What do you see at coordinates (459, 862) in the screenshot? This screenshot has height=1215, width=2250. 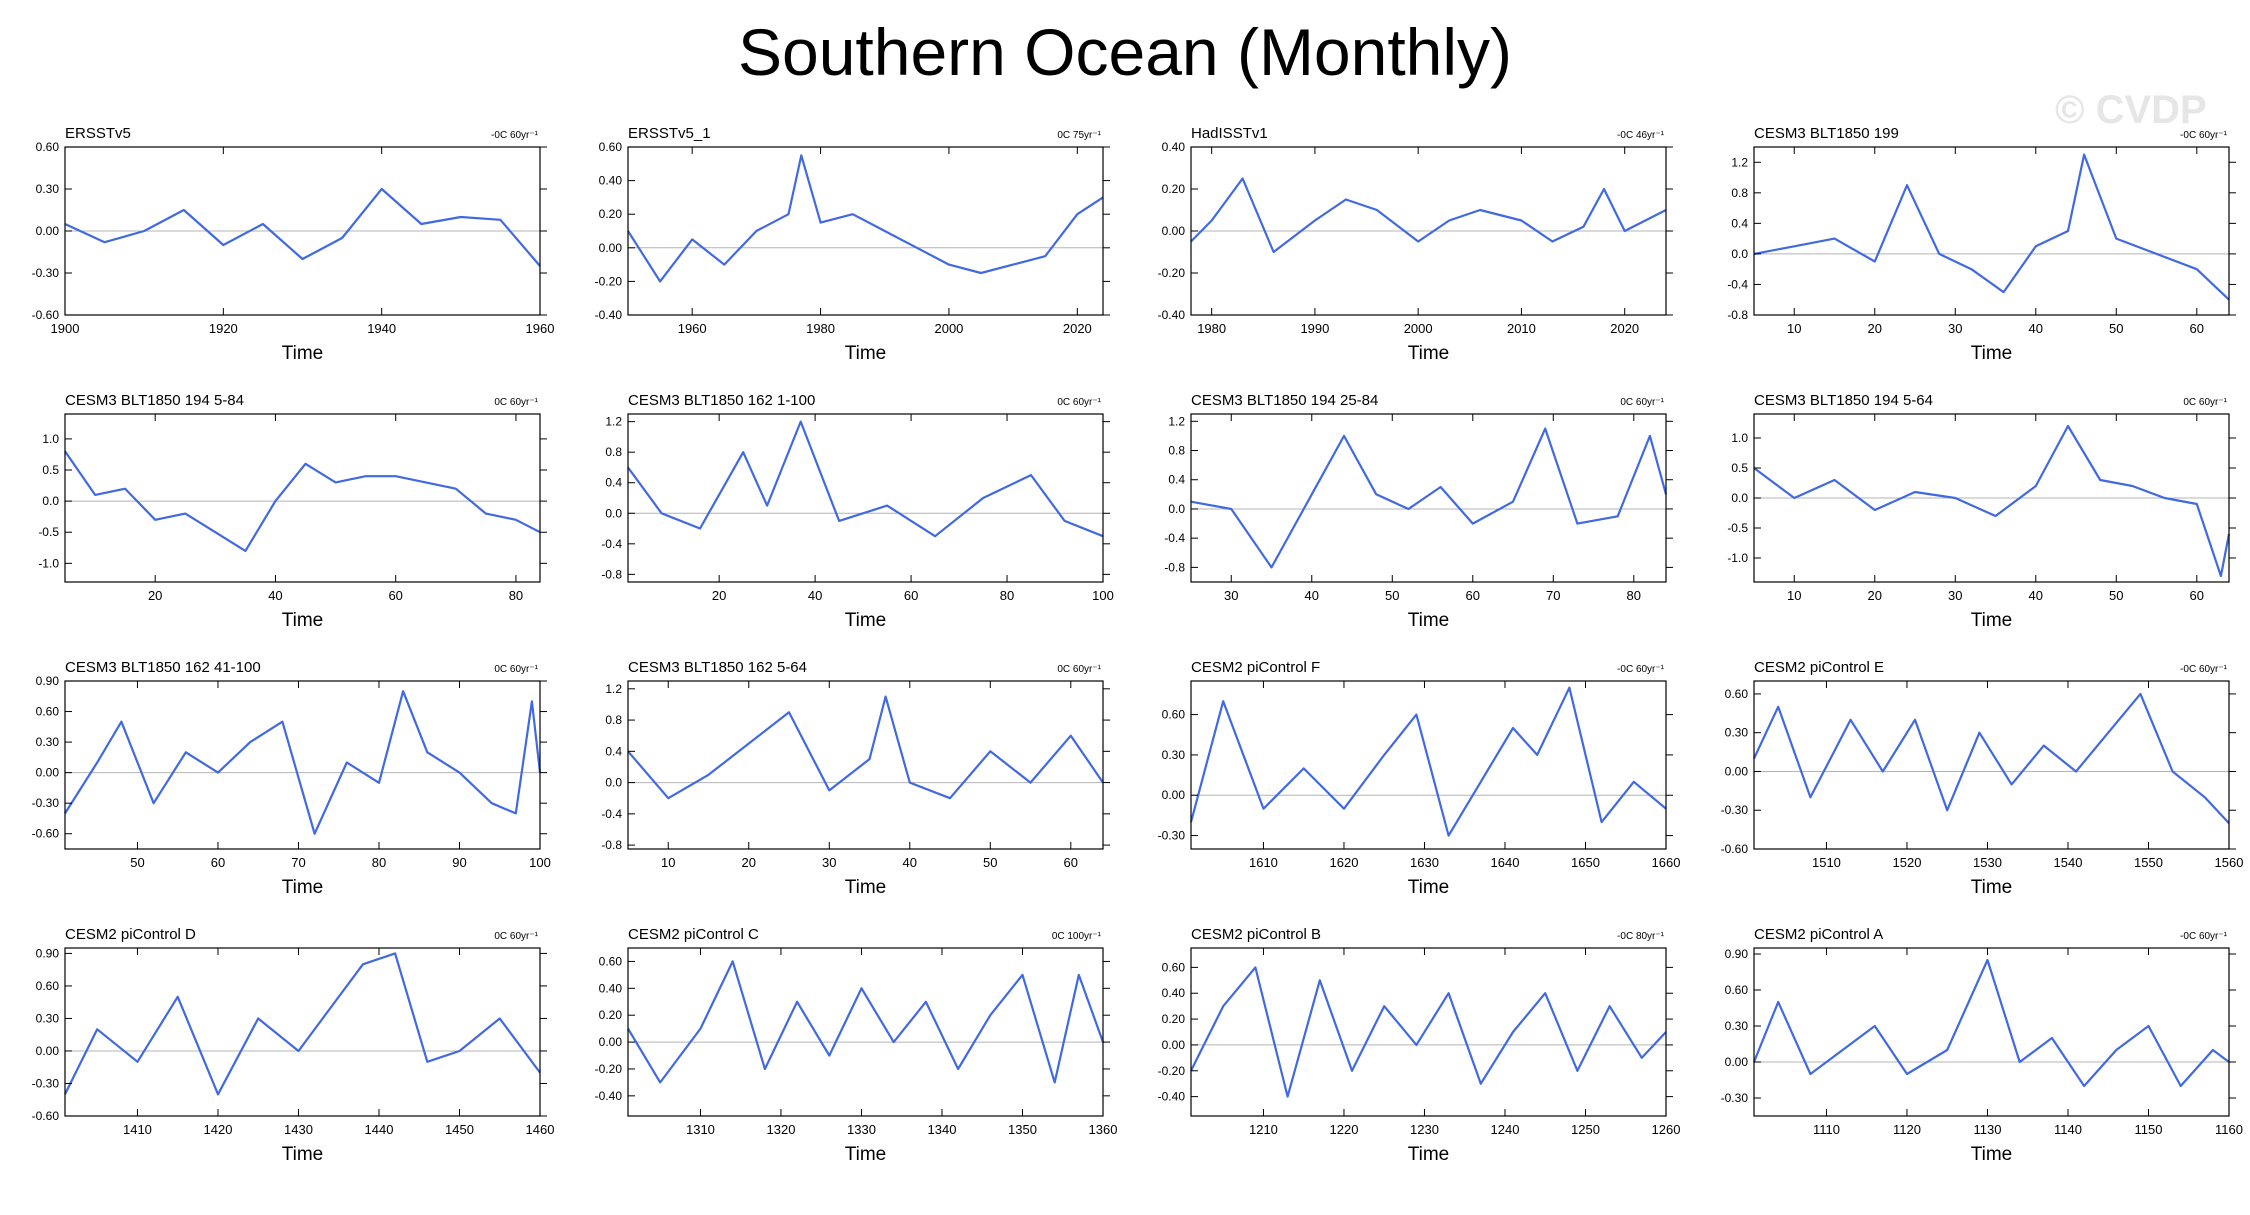 I see `x-tick-label: 90` at bounding box center [459, 862].